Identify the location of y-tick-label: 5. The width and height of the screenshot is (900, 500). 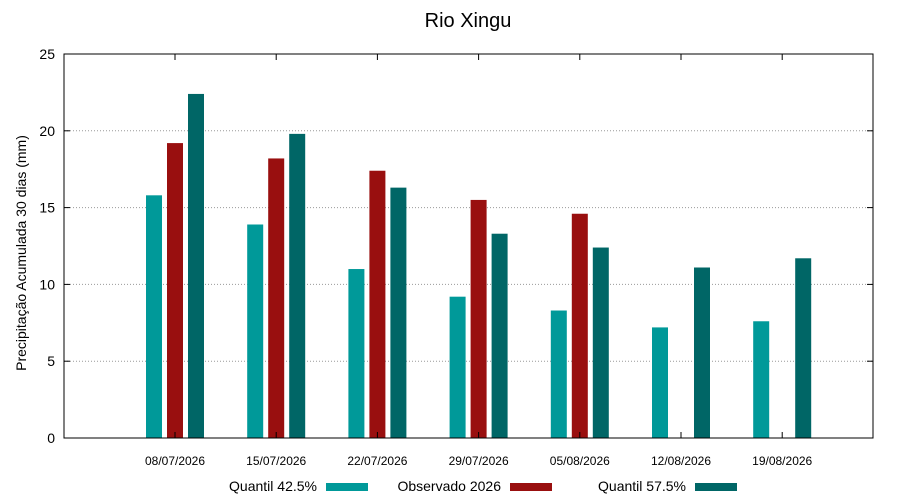
(51, 361).